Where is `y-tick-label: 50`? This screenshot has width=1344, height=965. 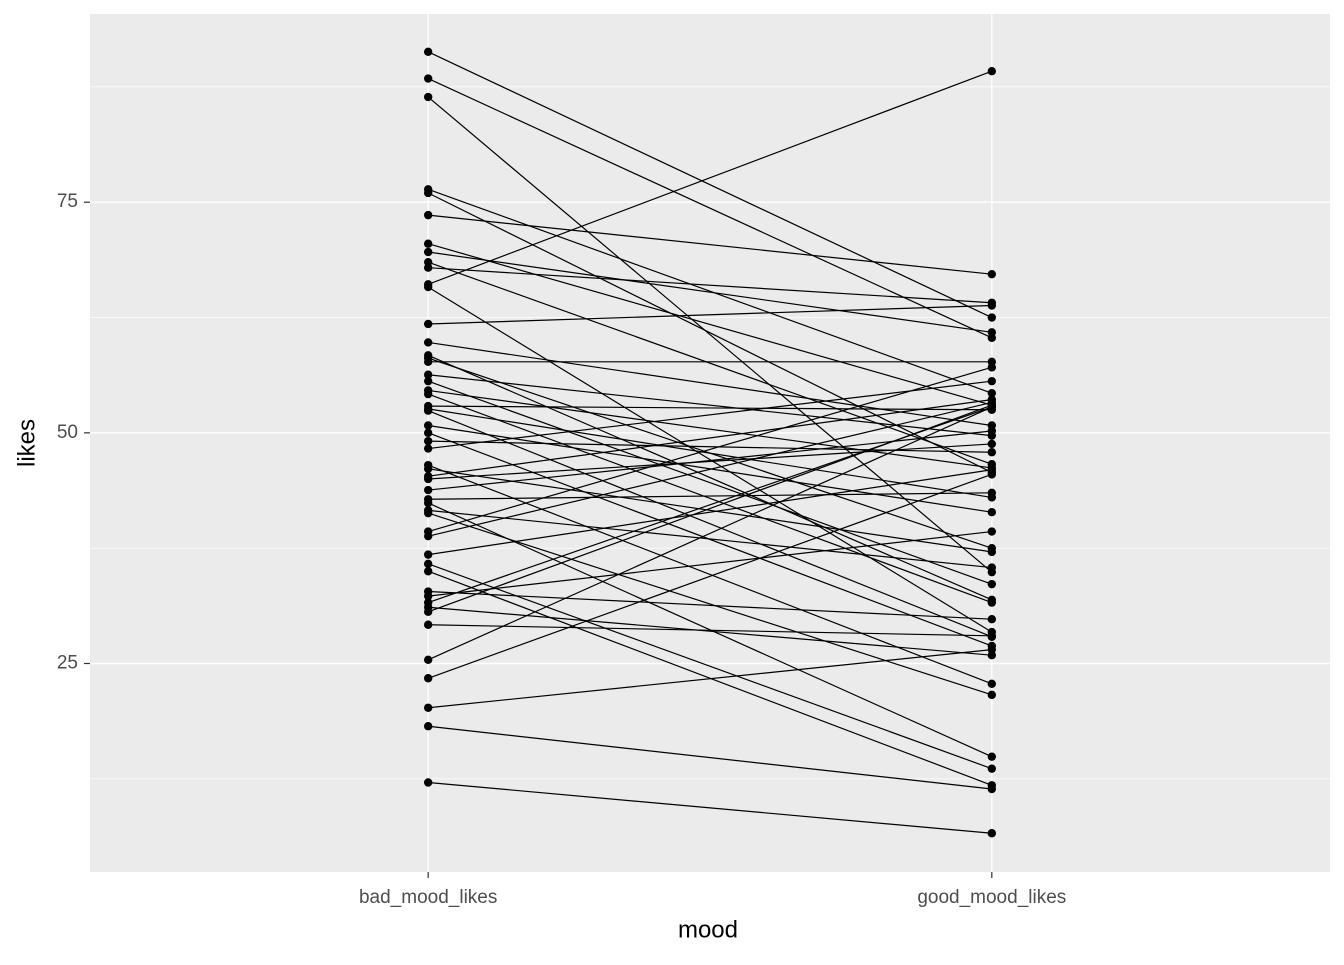
y-tick-label: 50 is located at coordinates (67, 432).